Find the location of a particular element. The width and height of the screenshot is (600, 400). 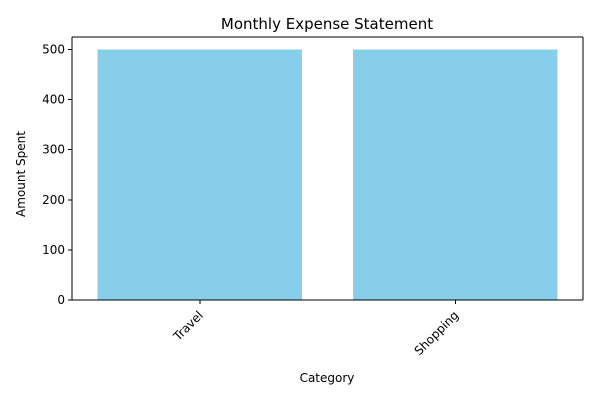

x-axis-ticks: Travel Shopping is located at coordinates (315, 329).